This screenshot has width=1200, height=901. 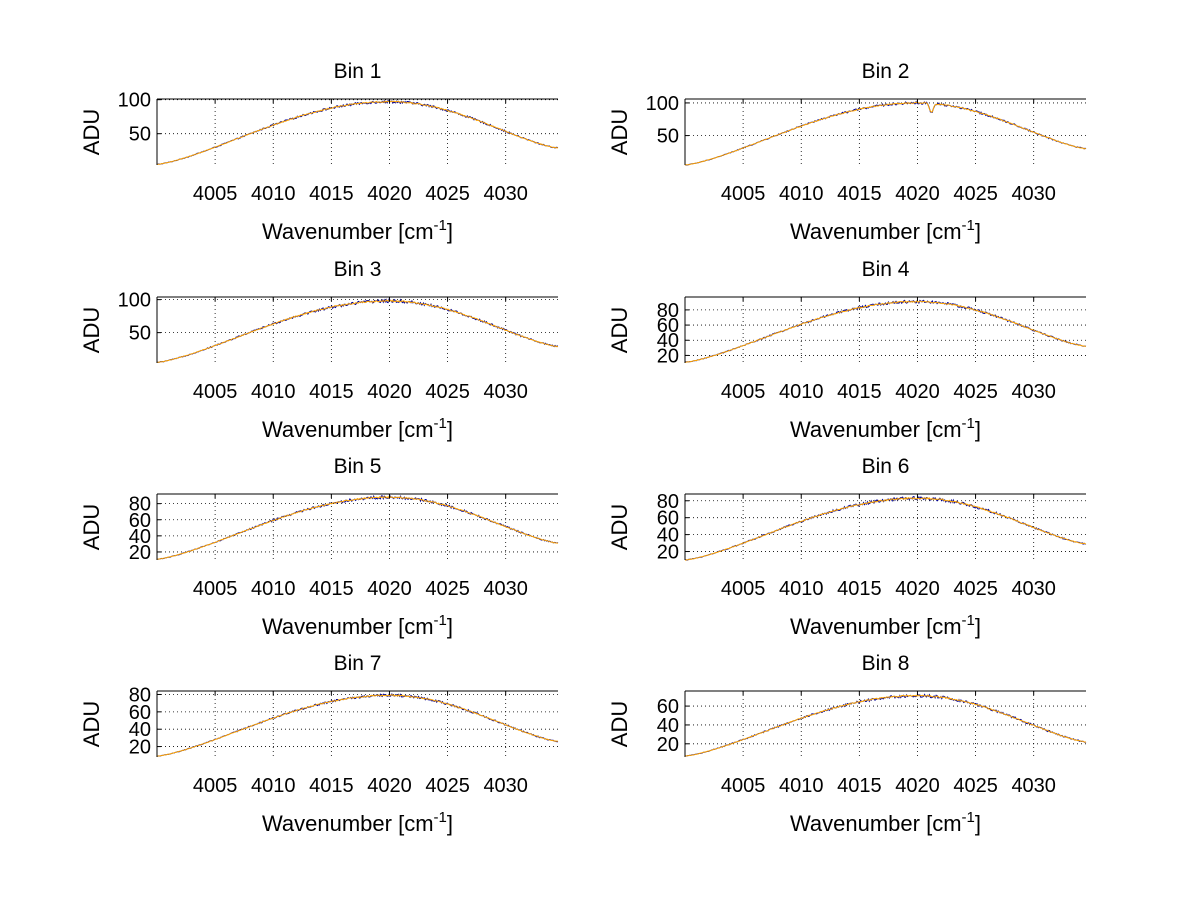 I want to click on bin-2-xlabel-suffix: ], so click(x=978, y=231).